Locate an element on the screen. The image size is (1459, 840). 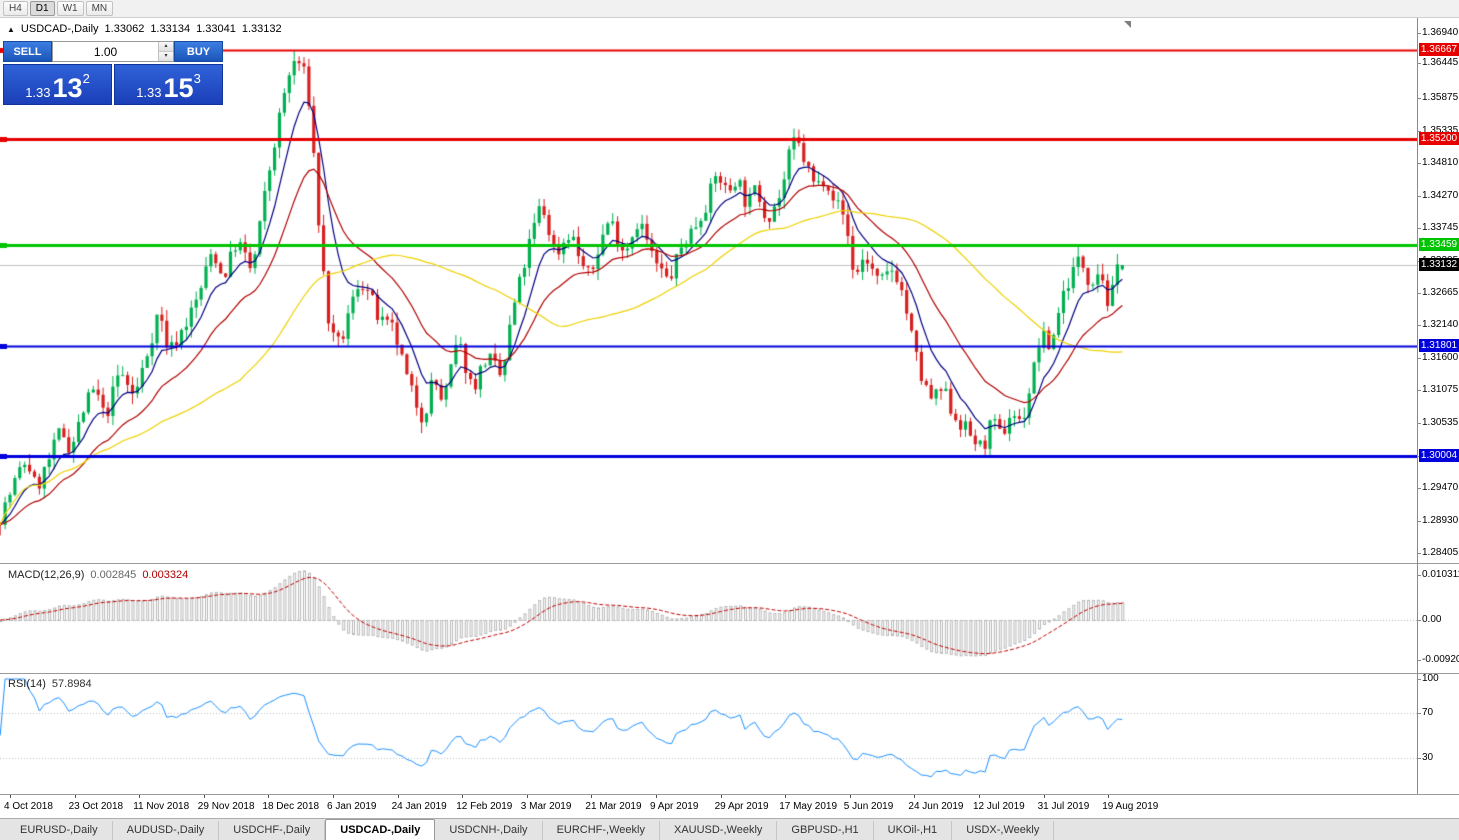
date-axis-label: 19 Aug 2019 is located at coordinates (1130, 806).